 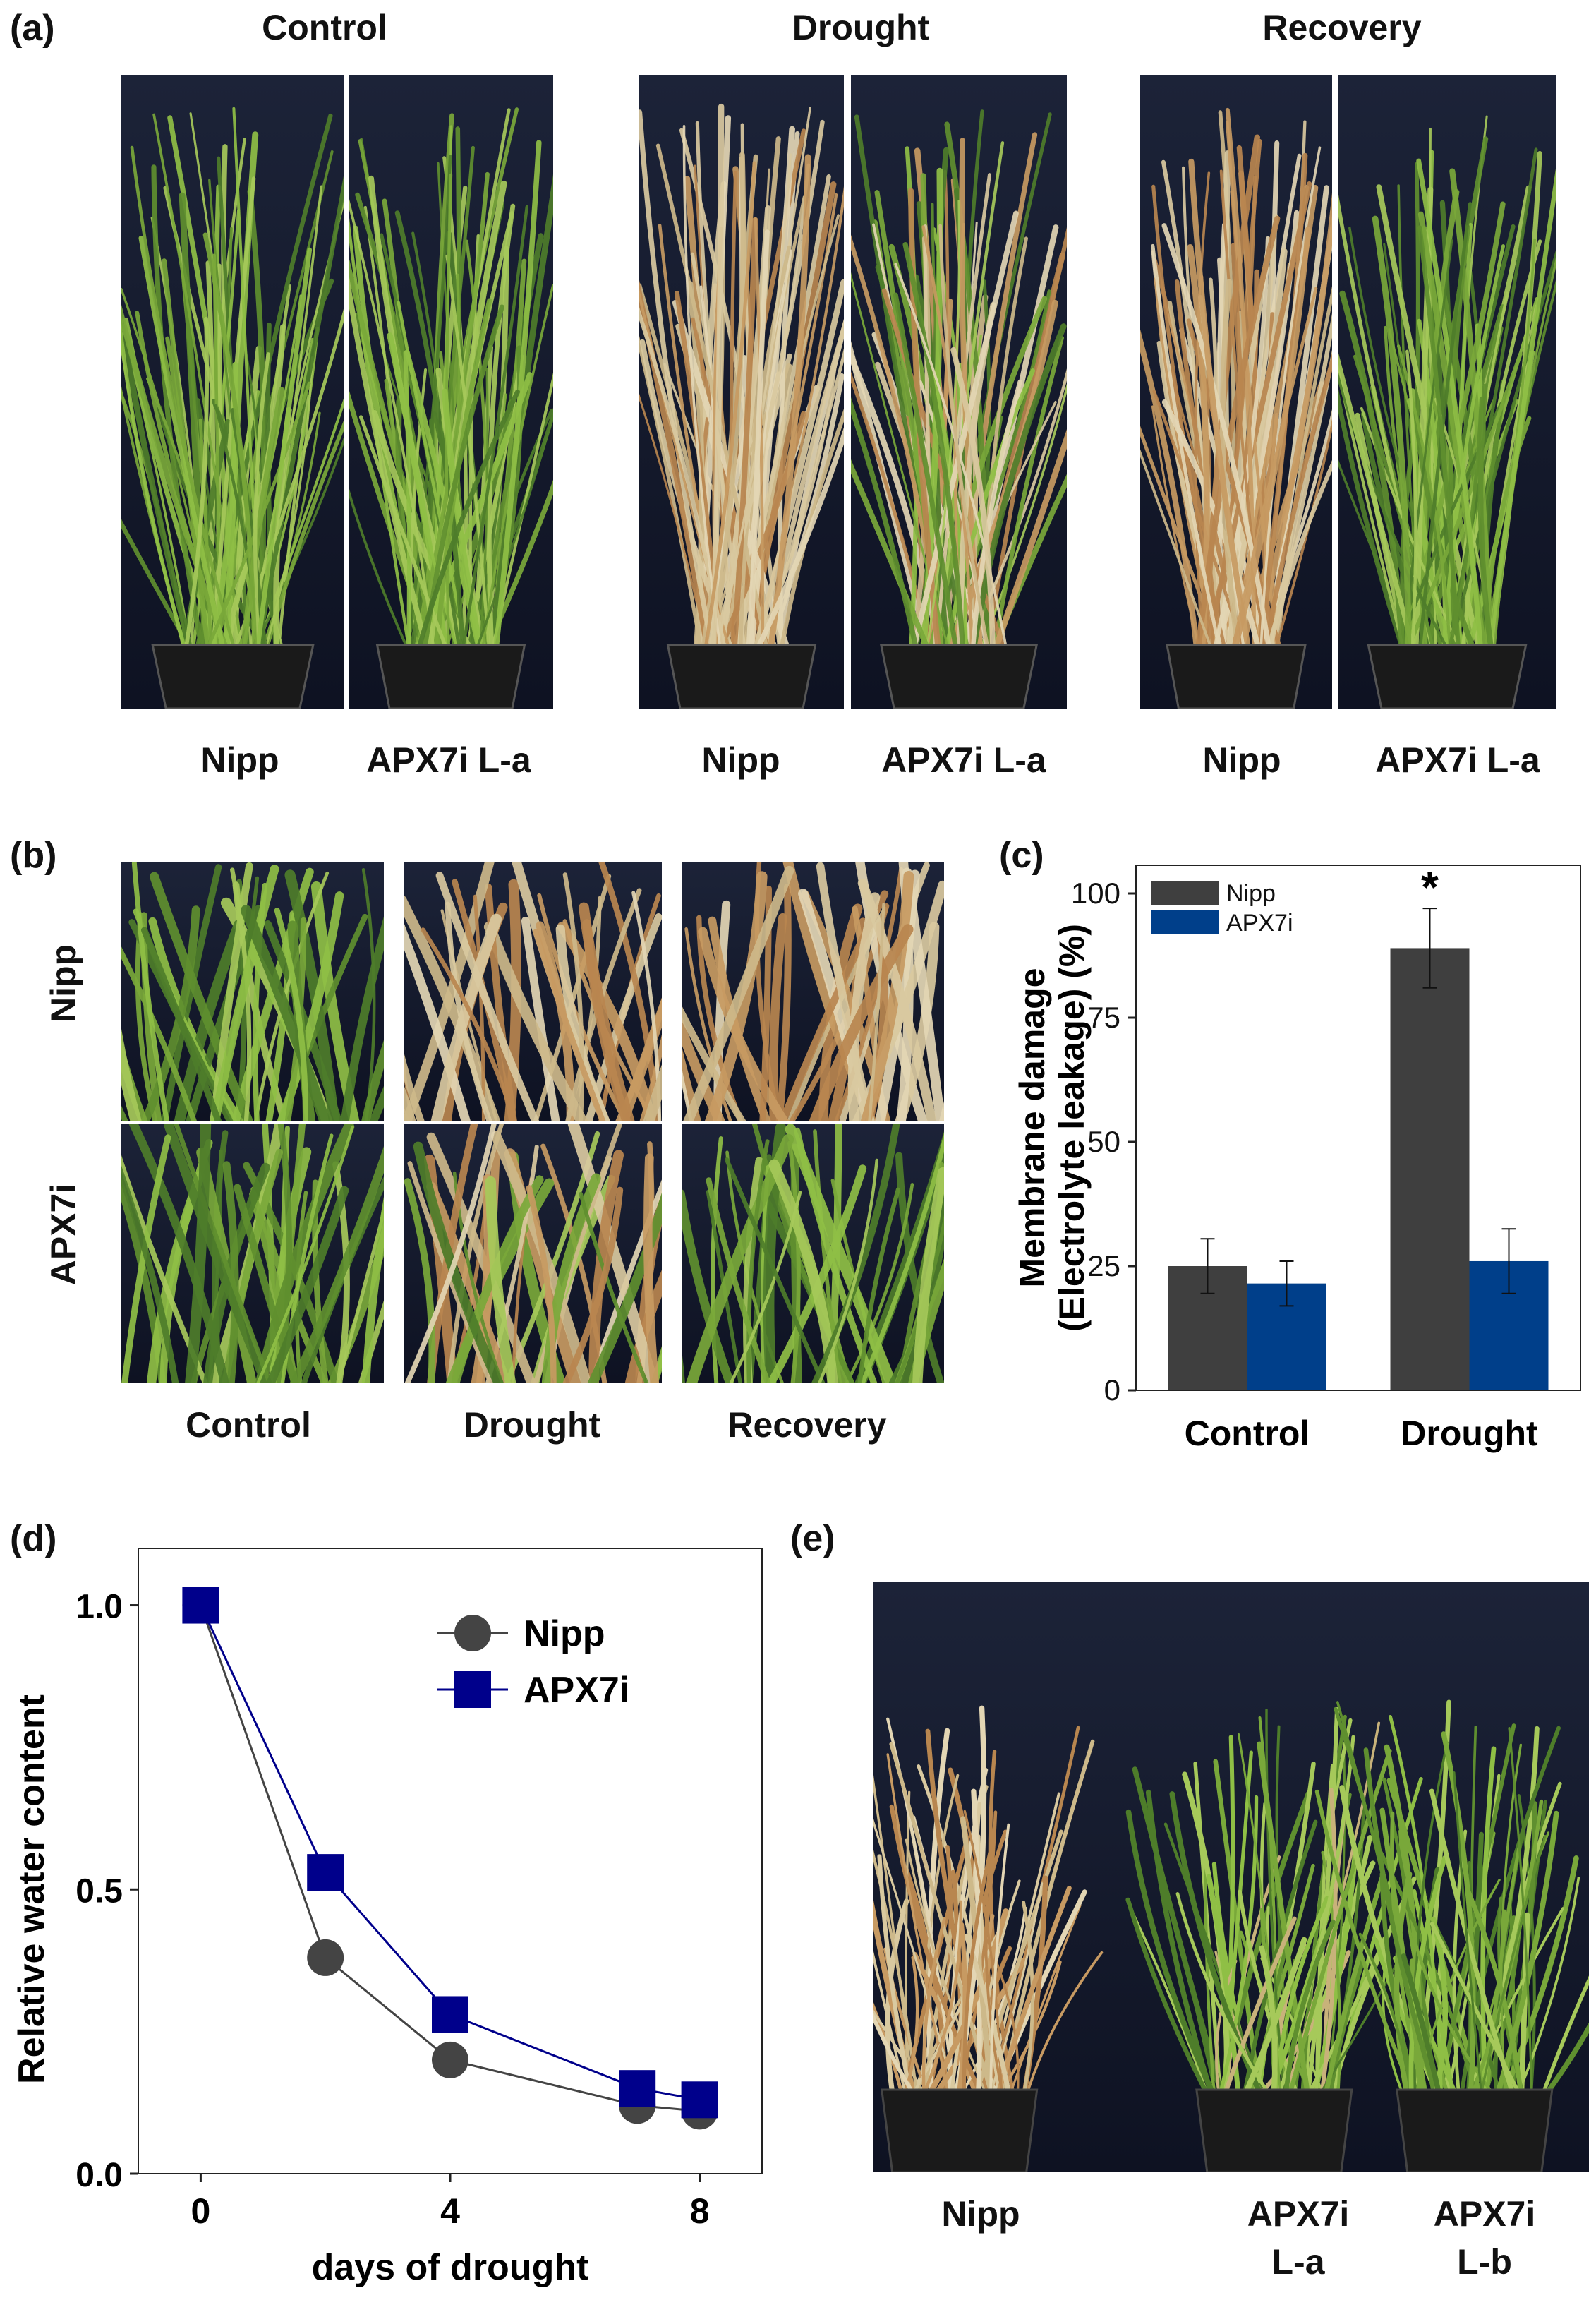 What do you see at coordinates (472, 1690) in the screenshot?
I see `chart-d-legend-marker` at bounding box center [472, 1690].